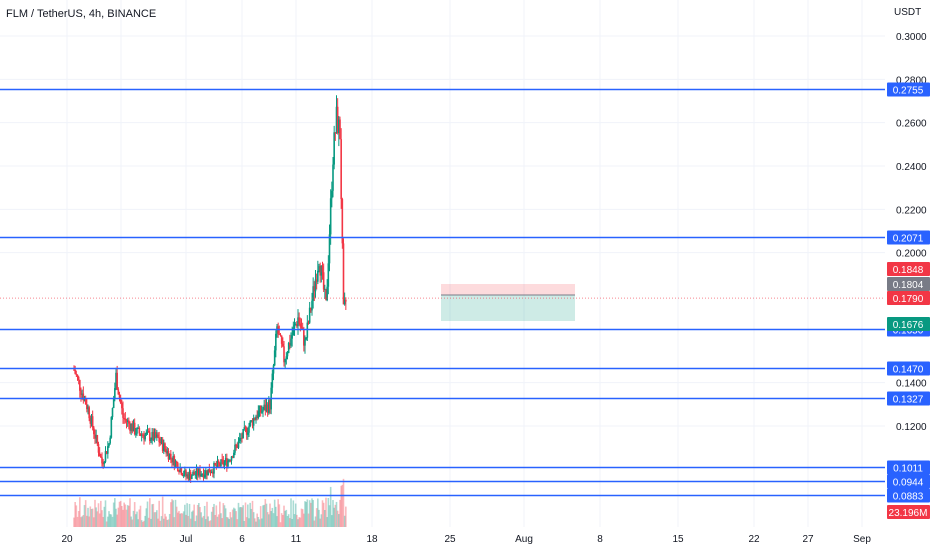 Image resolution: width=932 pixels, height=555 pixels. Describe the element at coordinates (466, 539) in the screenshot. I see `time-axis: 20 25 Jul 6 11 18 25 Aug 8 15 22 27 Sep` at that location.